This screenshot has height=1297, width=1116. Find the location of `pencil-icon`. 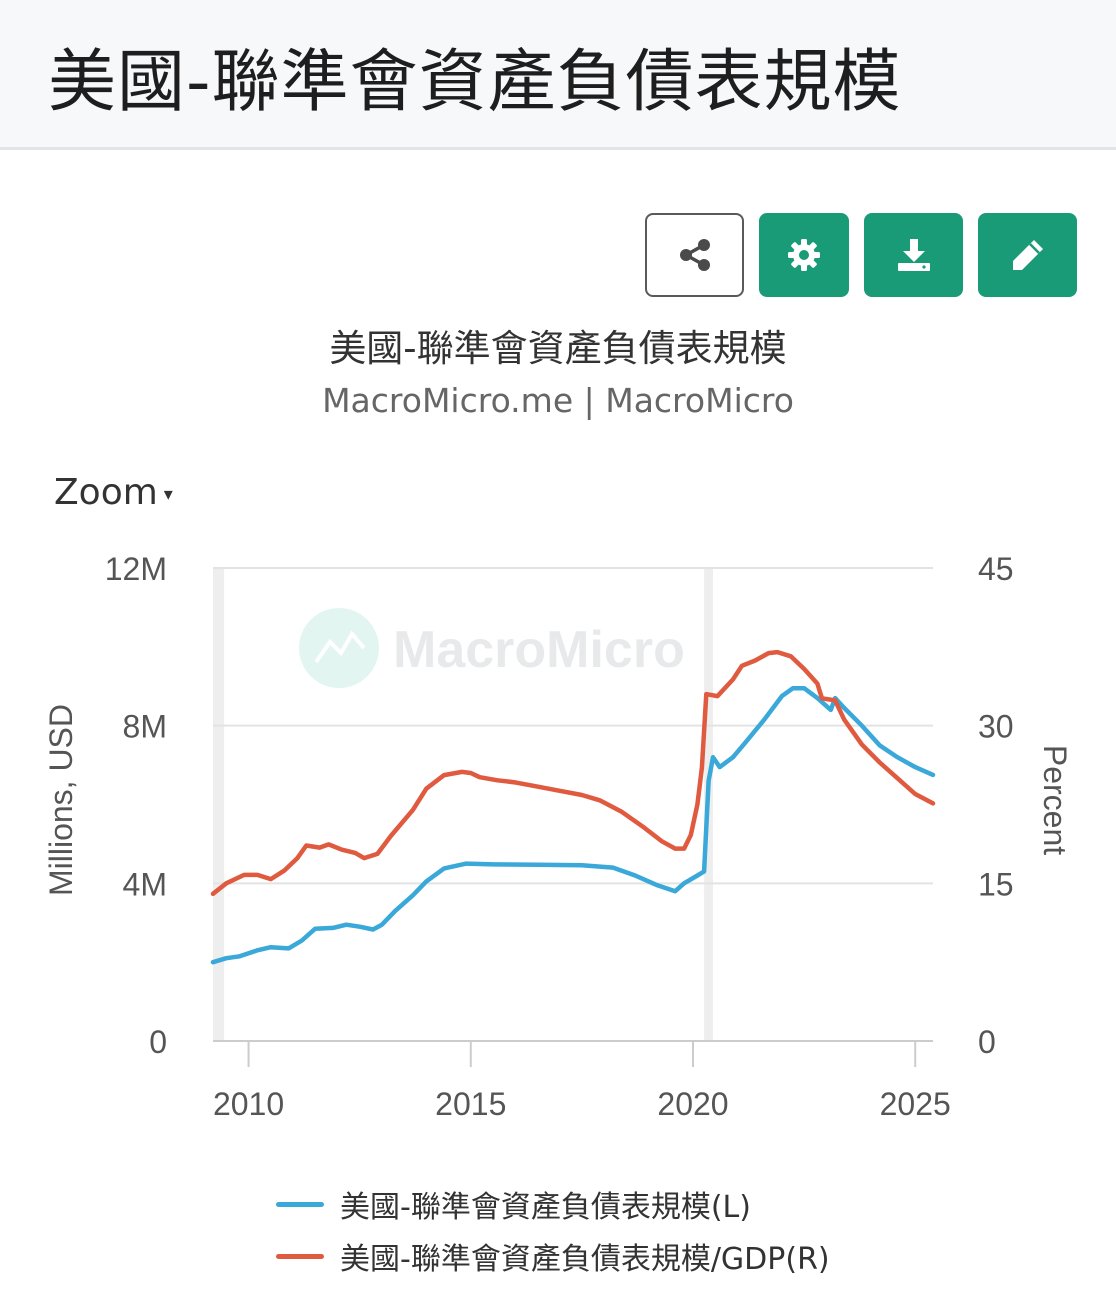

pencil-icon is located at coordinates (1027, 255).